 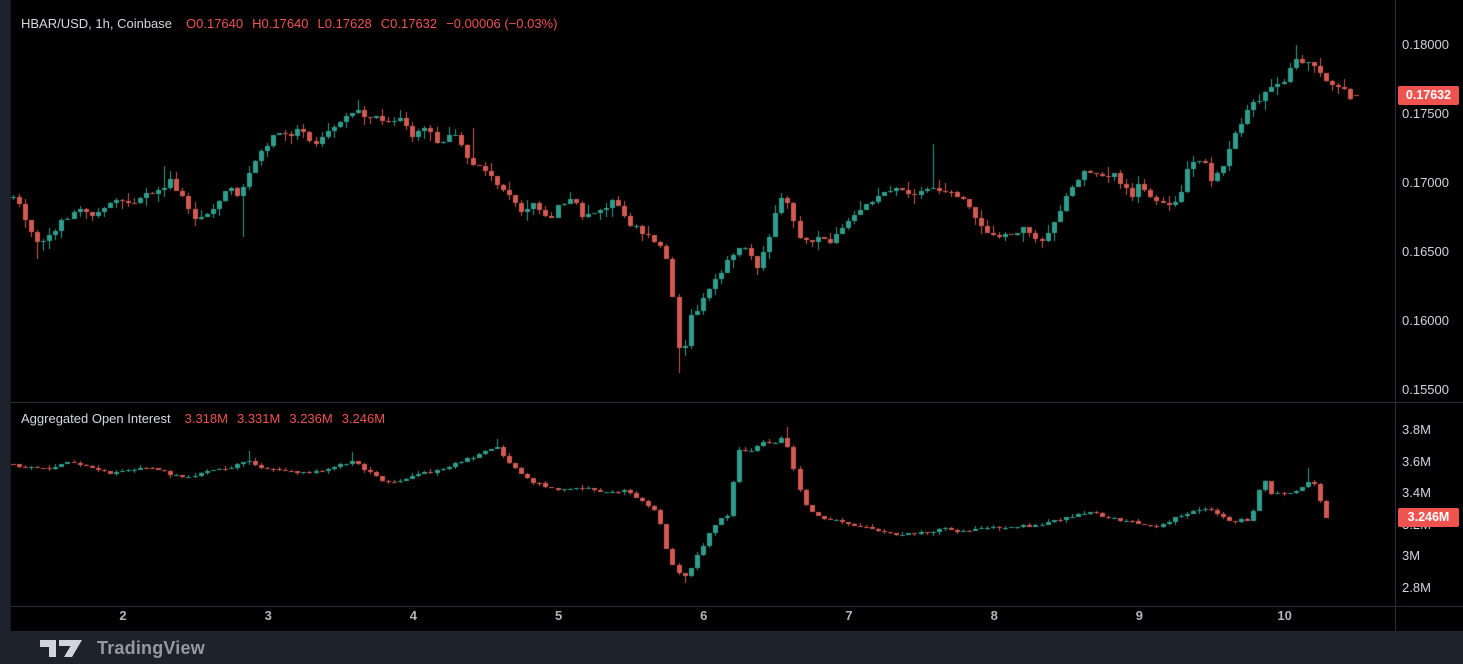 What do you see at coordinates (215, 23) in the screenshot?
I see `ohlc-open-value: O0.17640` at bounding box center [215, 23].